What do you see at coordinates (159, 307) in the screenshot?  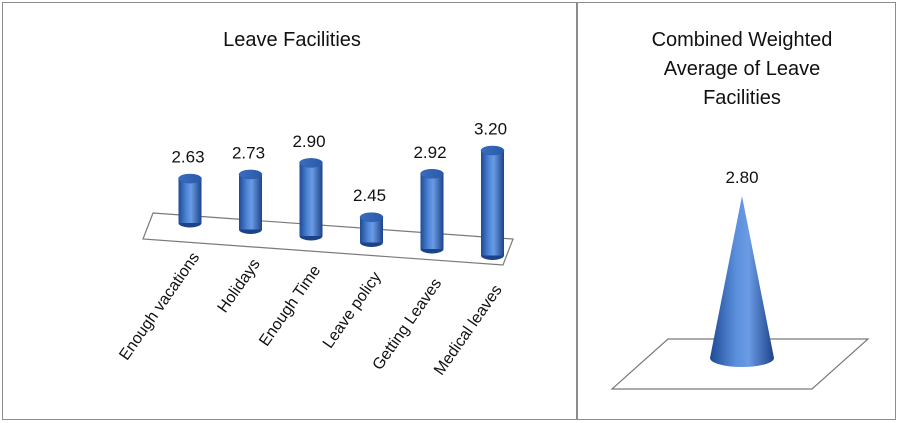 I see `category-label-1: Enough vacations` at bounding box center [159, 307].